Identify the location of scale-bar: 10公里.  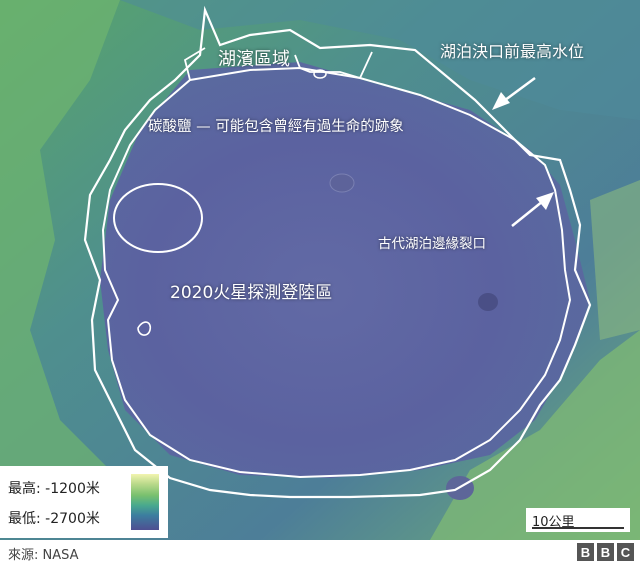
(578, 520).